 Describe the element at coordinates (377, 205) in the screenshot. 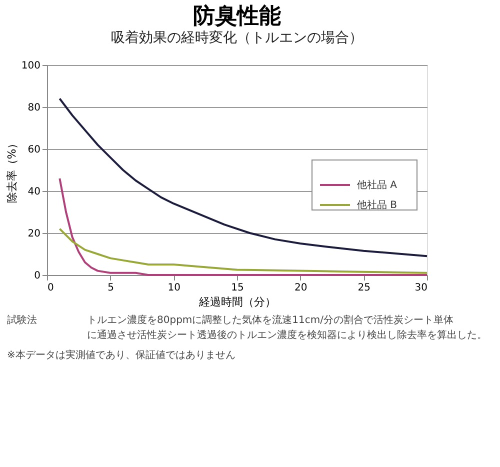

I see `legend-label: 他社品 B` at that location.